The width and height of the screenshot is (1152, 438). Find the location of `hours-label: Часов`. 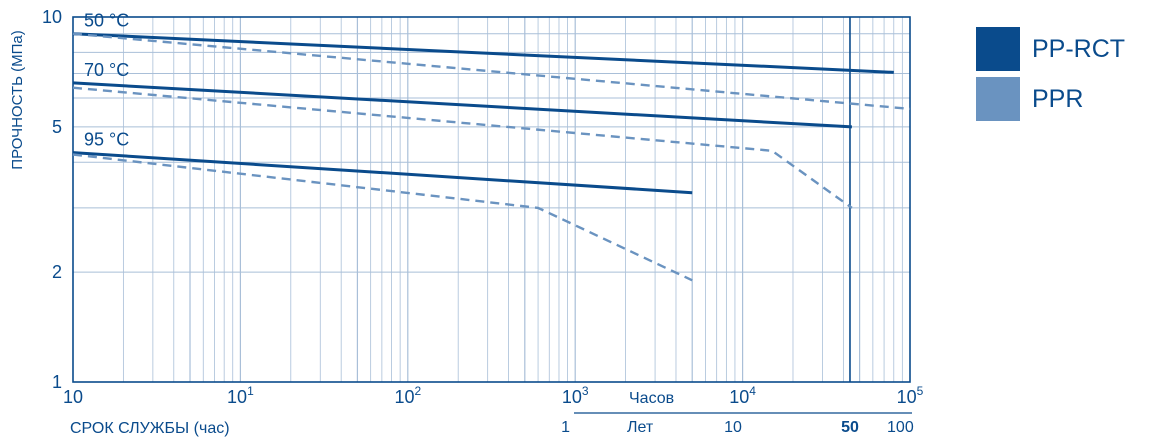

hours-label: Часов is located at coordinates (651, 398).